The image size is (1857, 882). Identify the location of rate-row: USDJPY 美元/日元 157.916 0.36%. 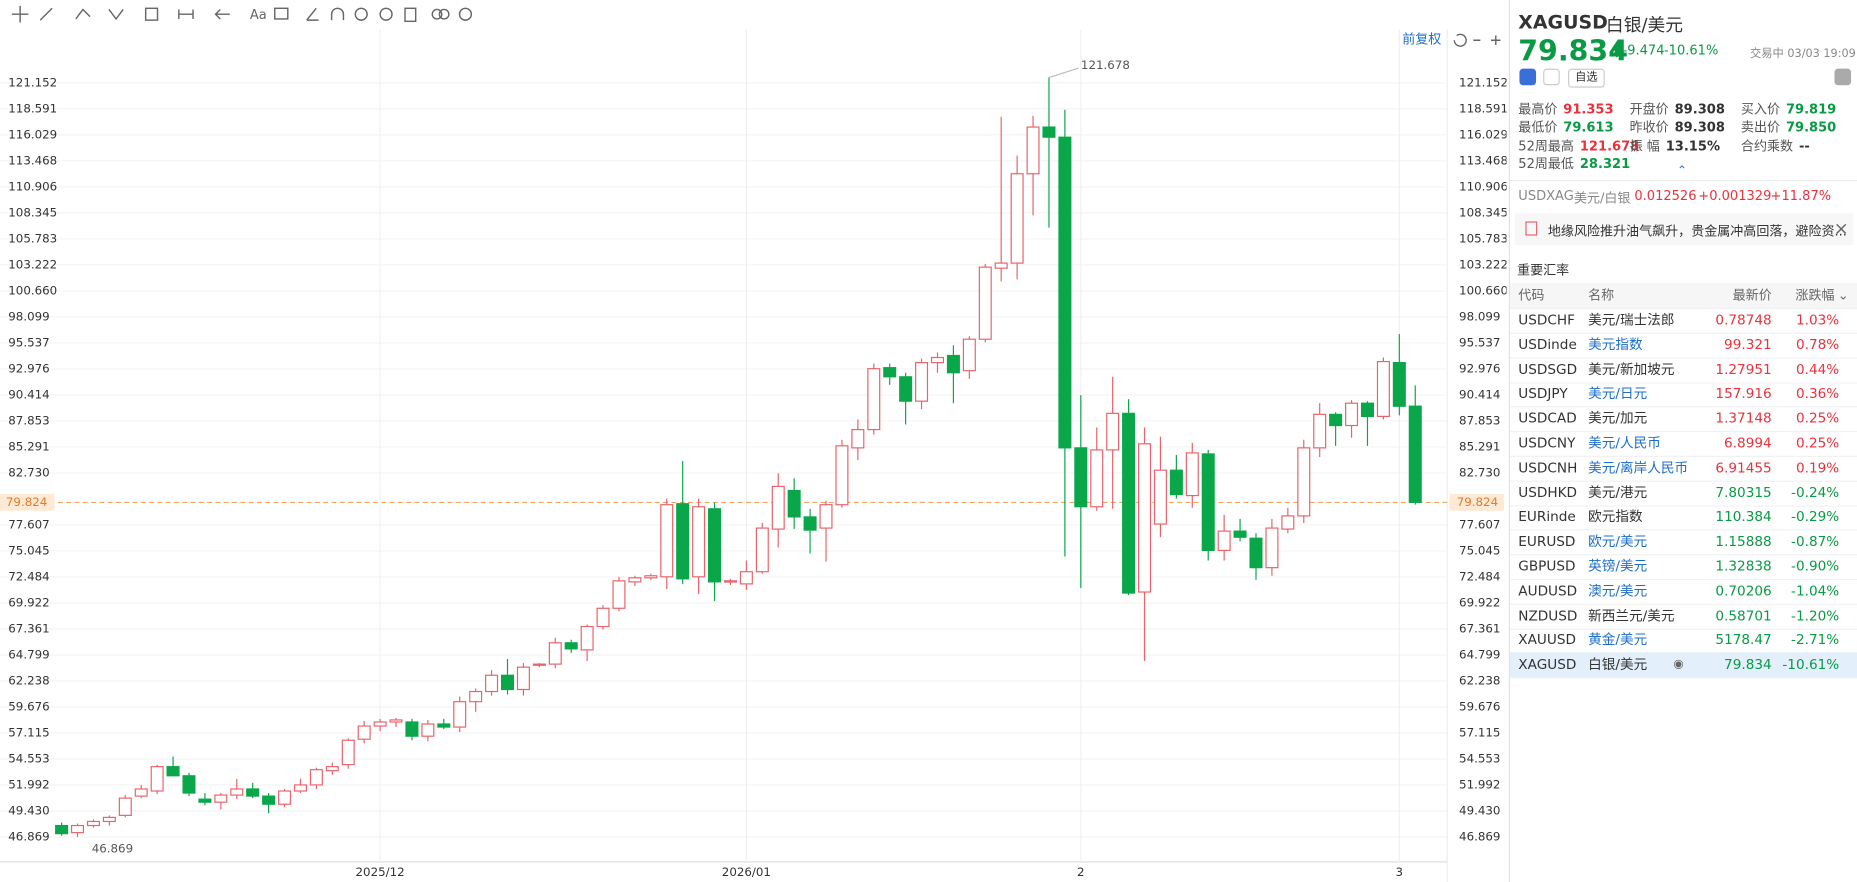
(1683, 395).